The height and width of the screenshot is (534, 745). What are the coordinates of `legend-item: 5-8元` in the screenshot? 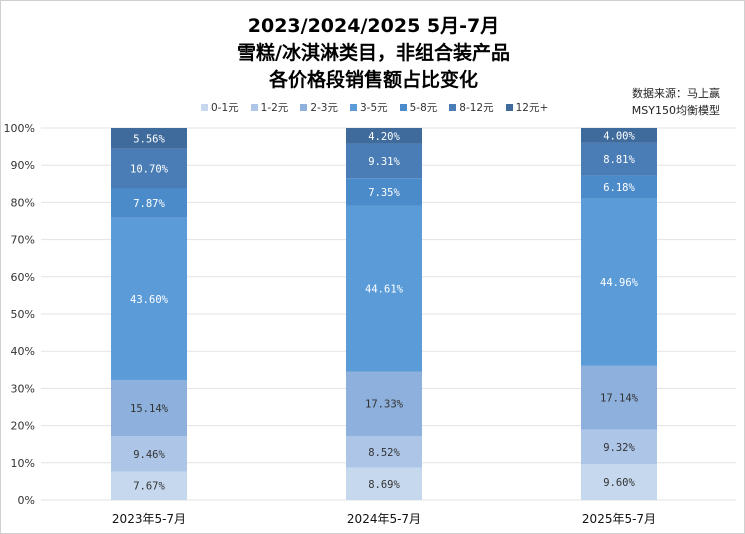 It's located at (418, 107).